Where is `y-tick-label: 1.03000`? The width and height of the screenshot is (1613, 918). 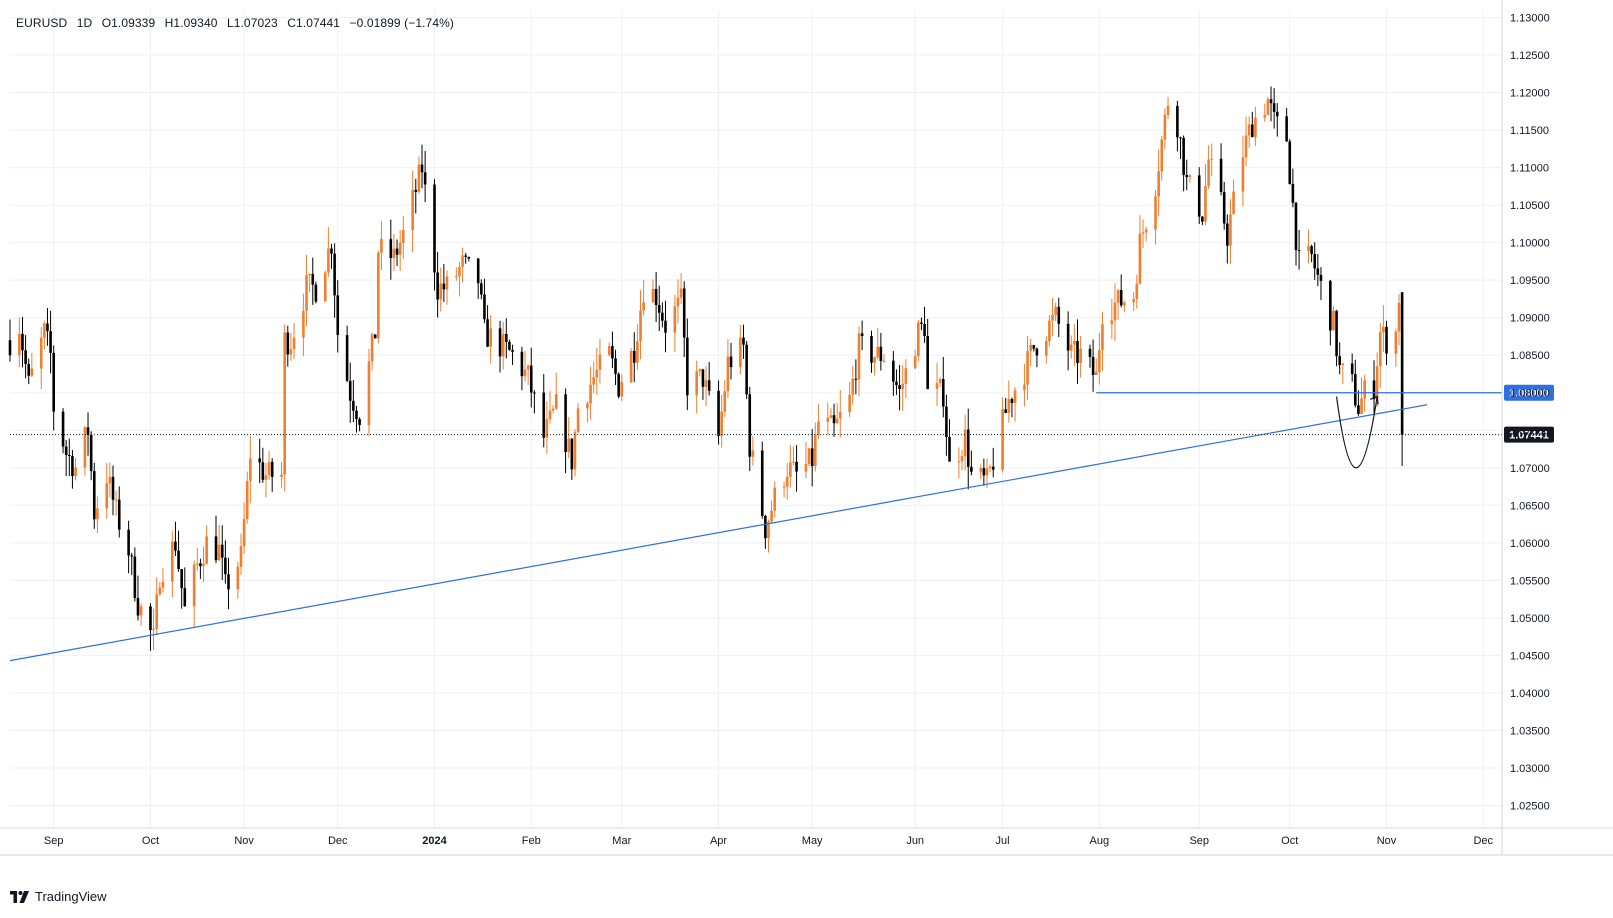
y-tick-label: 1.03000 is located at coordinates (1530, 769).